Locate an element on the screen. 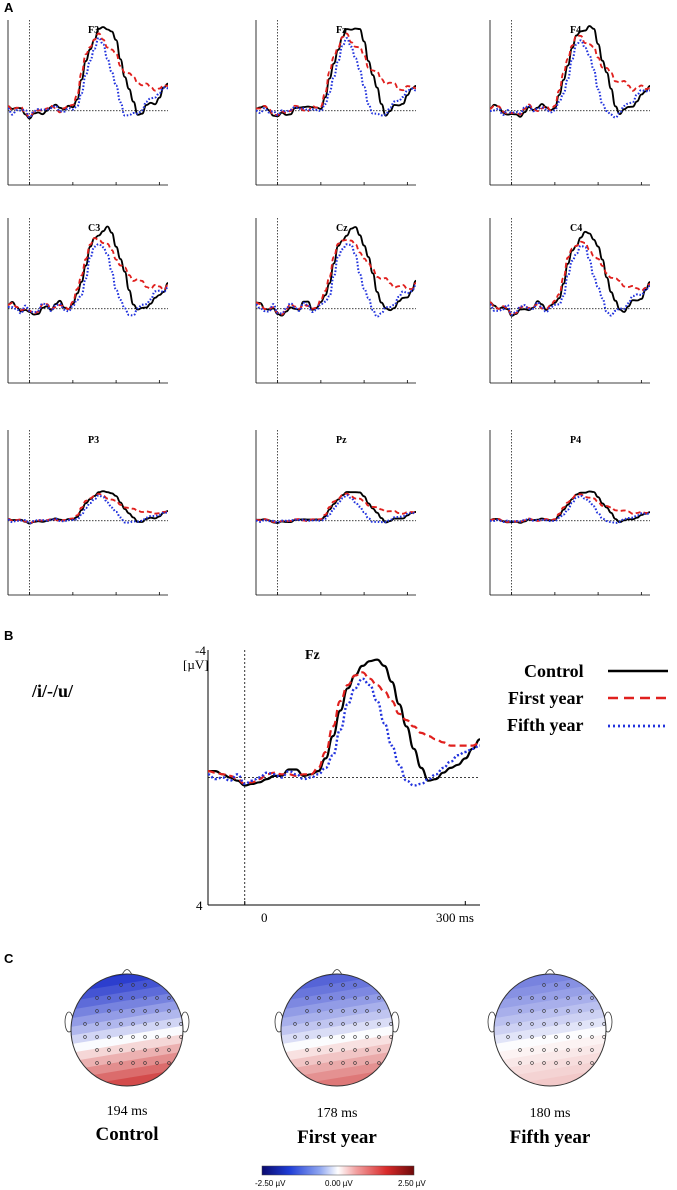 This screenshot has height=1190, width=677. electrode-plot-pz: Pz is located at coordinates (336, 513).